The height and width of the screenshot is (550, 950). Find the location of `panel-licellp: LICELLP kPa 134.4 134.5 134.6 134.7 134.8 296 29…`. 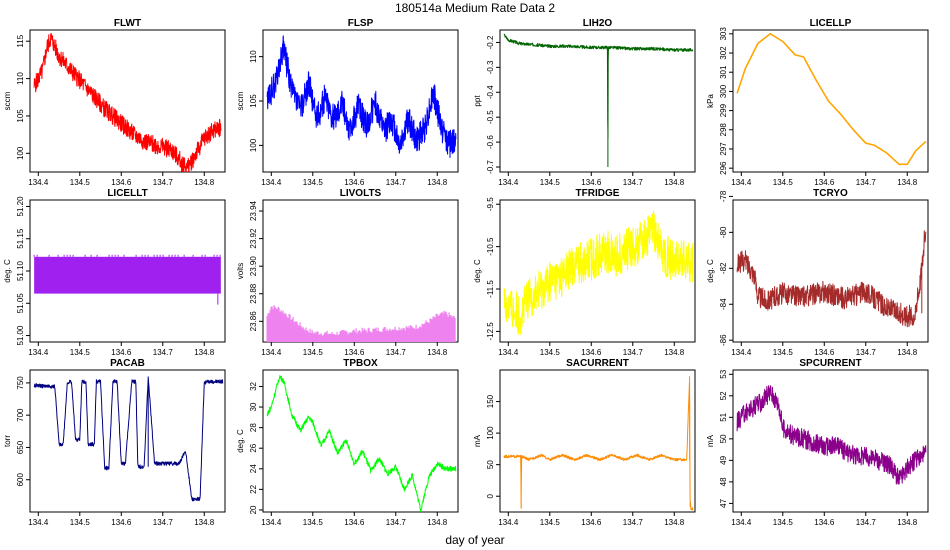

panel-licellp: LICELLP kPa 134.4 134.5 134.6 134.7 134.8 296 29… is located at coordinates (817, 102).